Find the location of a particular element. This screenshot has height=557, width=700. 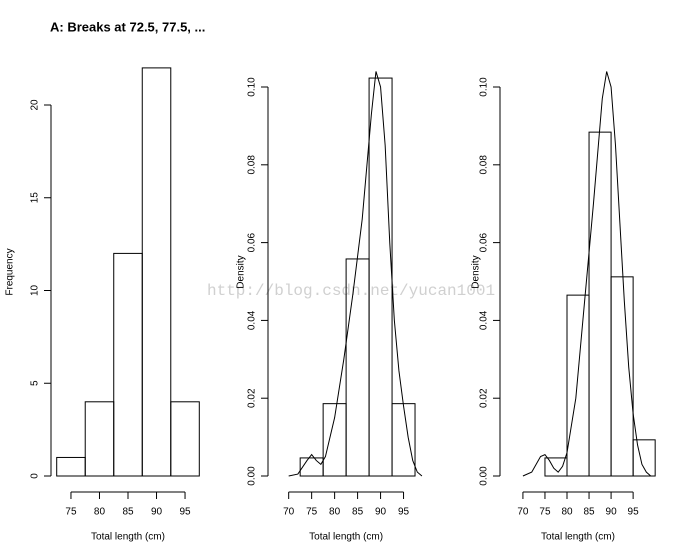

y-tick-label: 20 is located at coordinates (35, 105).